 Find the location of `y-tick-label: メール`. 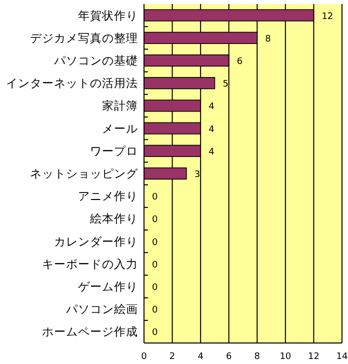

y-tick-label: メール is located at coordinates (120, 128).